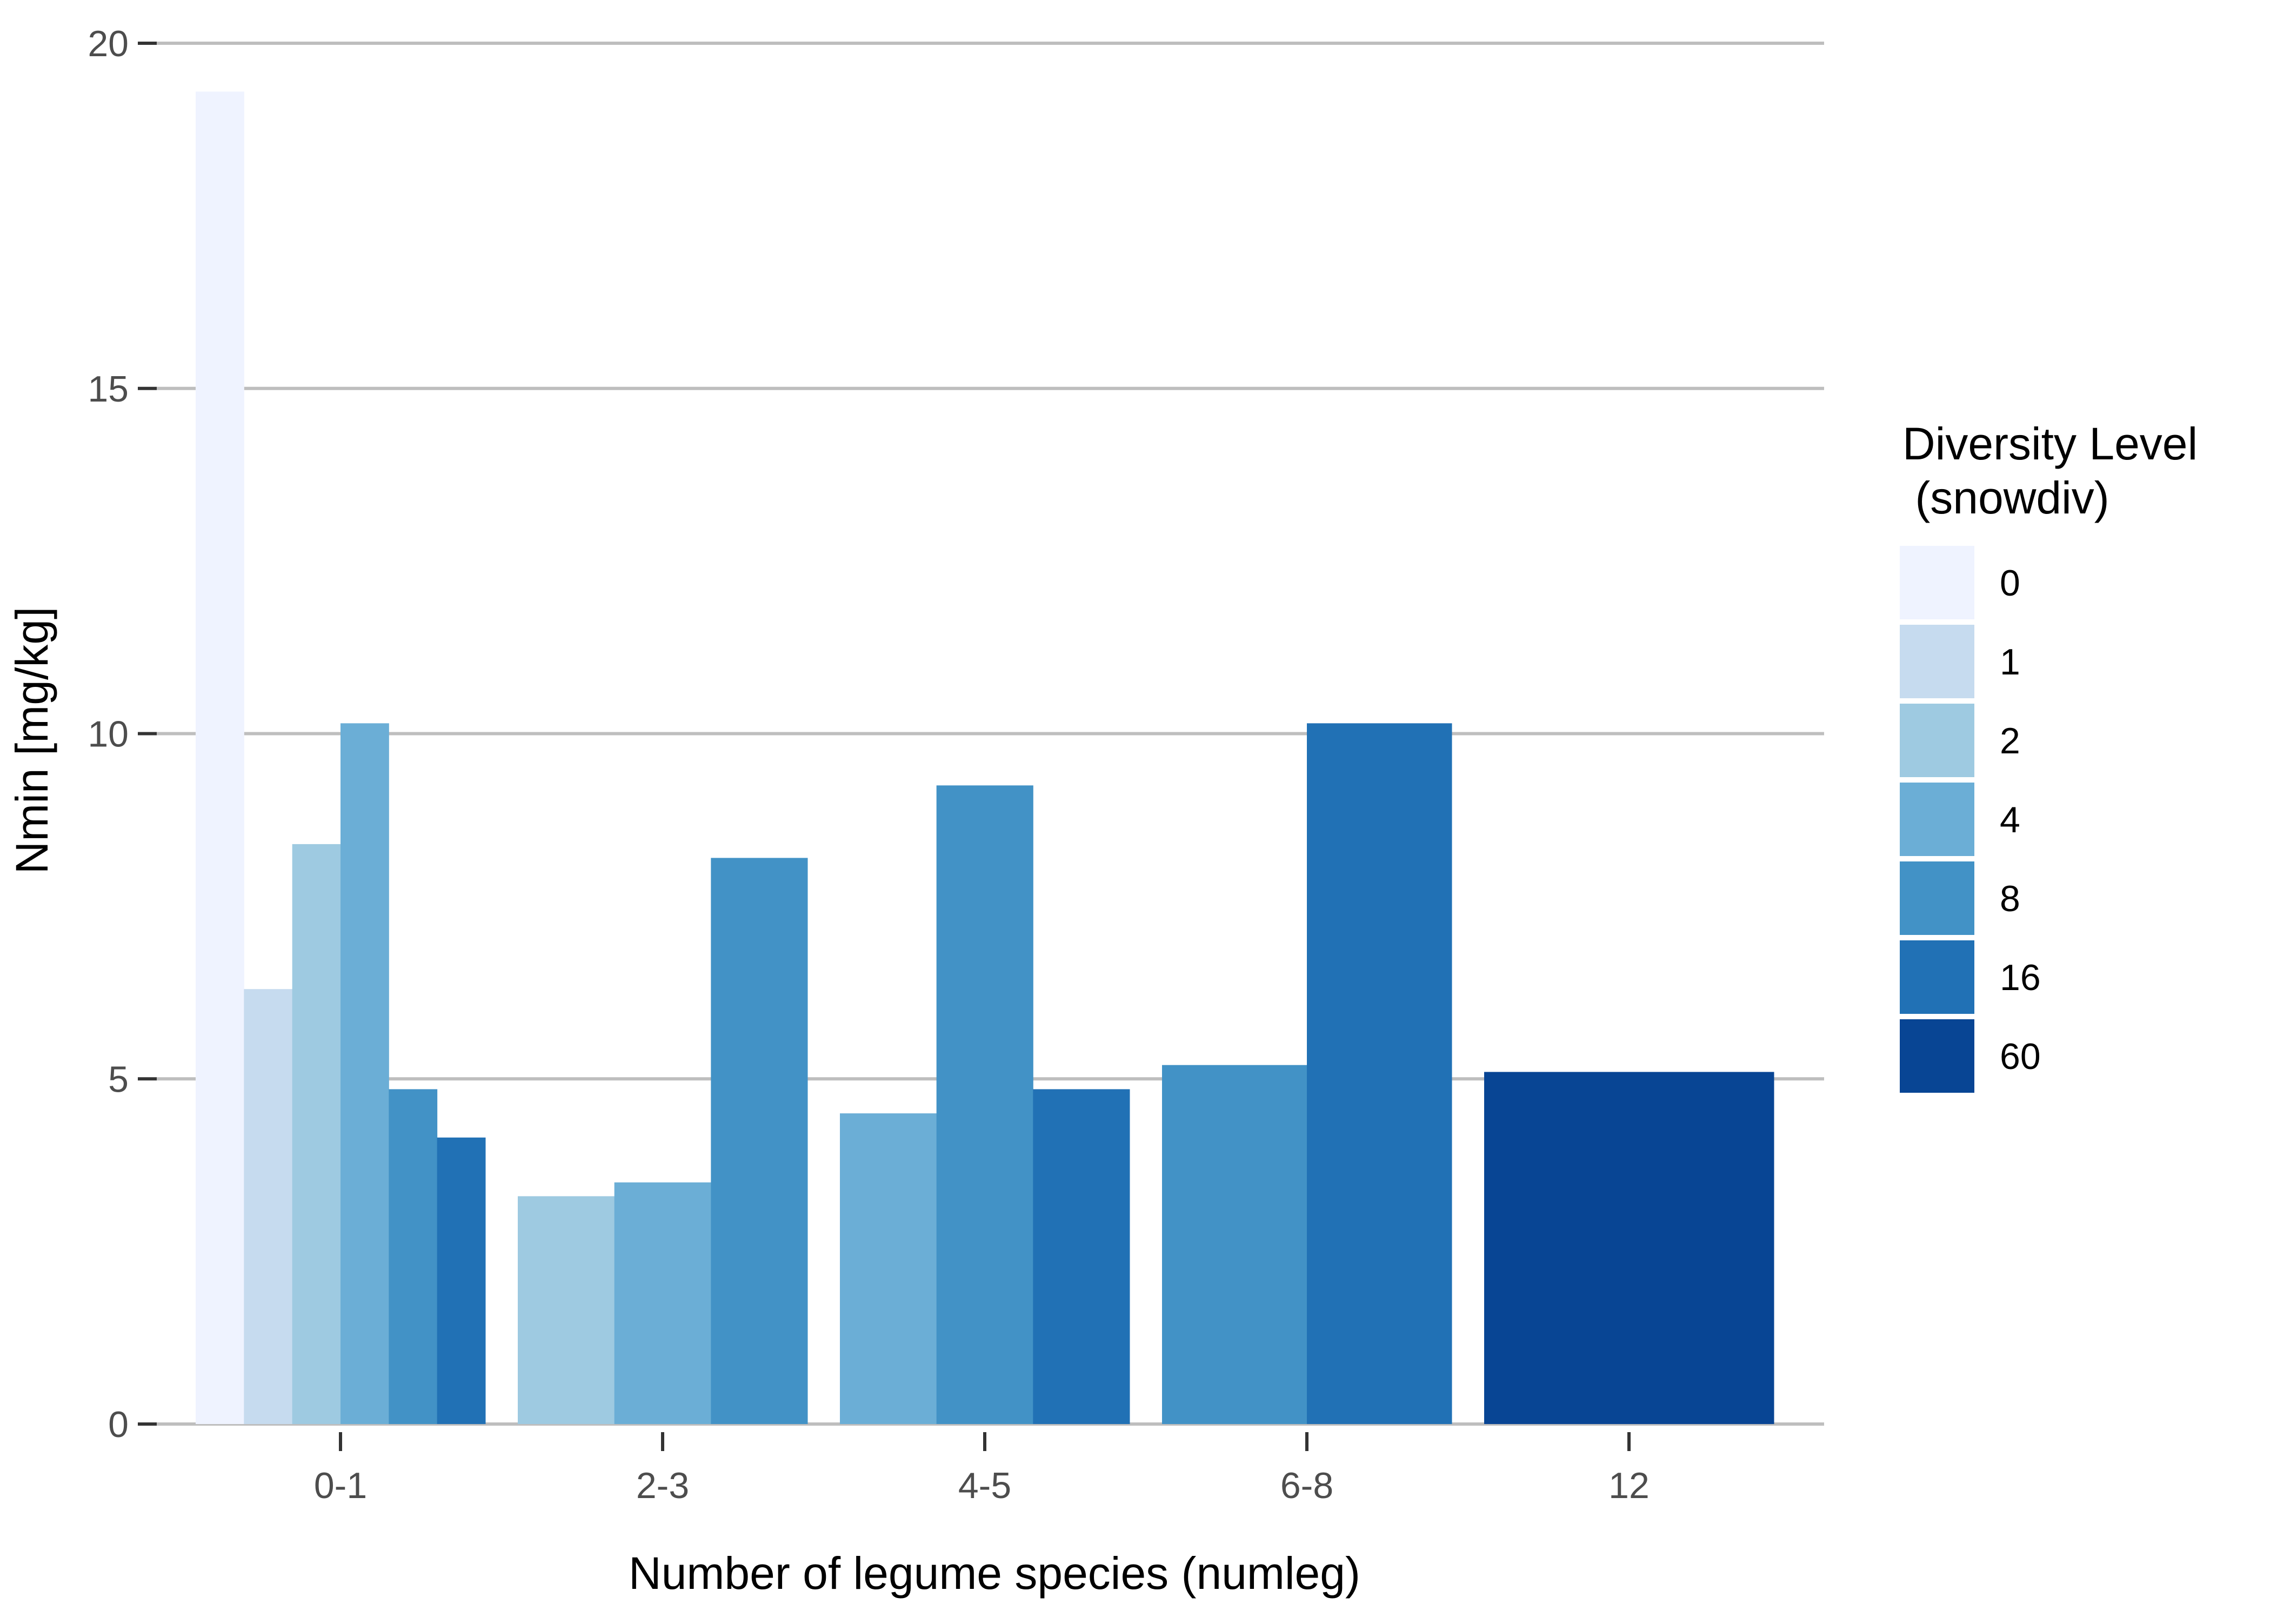 This screenshot has width=2270, height=1624. What do you see at coordinates (2010, 899) in the screenshot?
I see `legend-label-8: 8` at bounding box center [2010, 899].